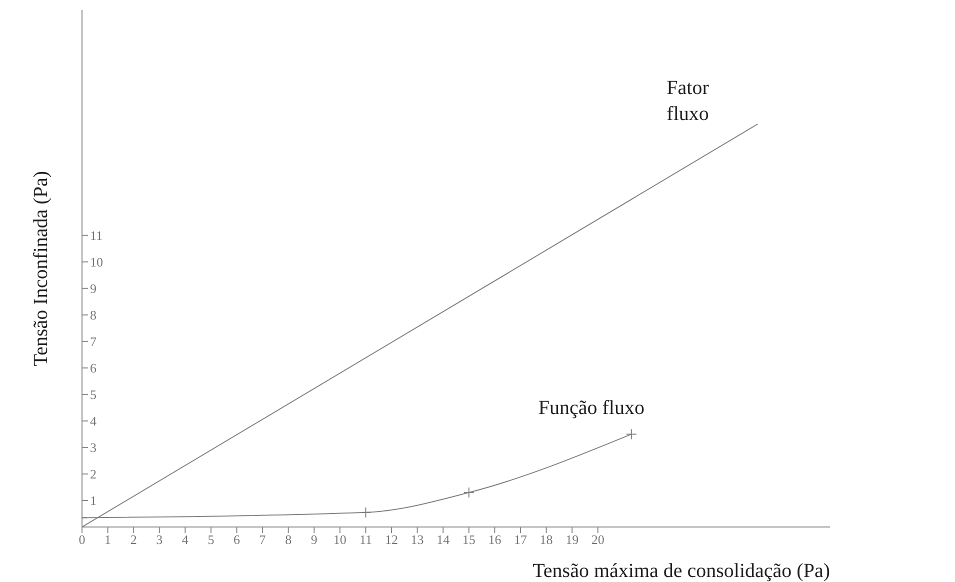 The height and width of the screenshot is (582, 955). What do you see at coordinates (96, 262) in the screenshot?
I see `y-tick-label: 10` at bounding box center [96, 262].